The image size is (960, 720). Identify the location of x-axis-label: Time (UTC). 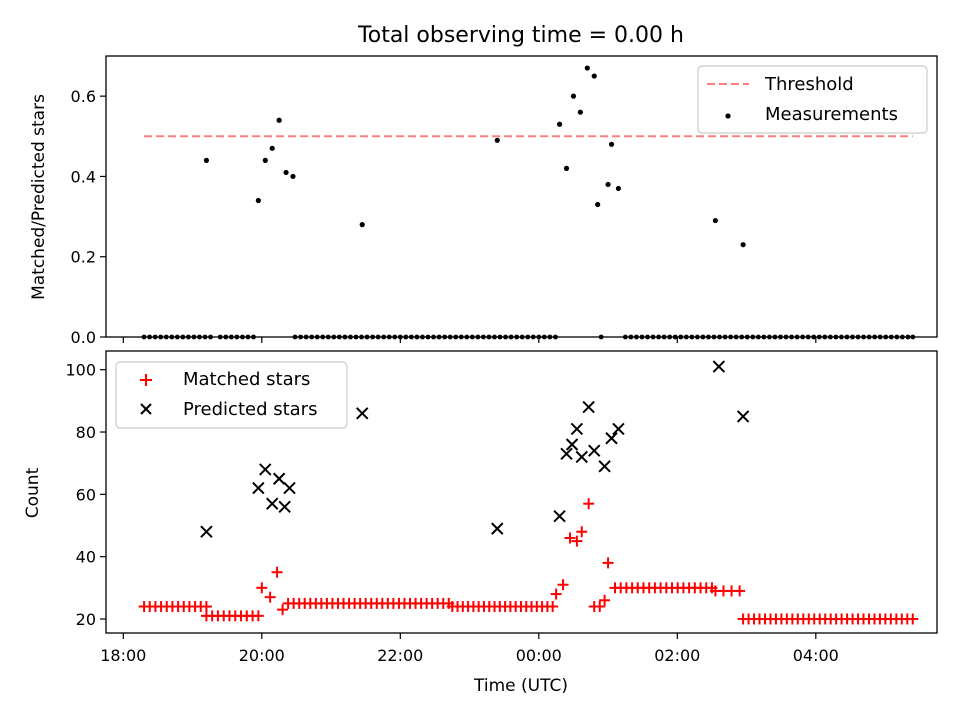
(520, 686).